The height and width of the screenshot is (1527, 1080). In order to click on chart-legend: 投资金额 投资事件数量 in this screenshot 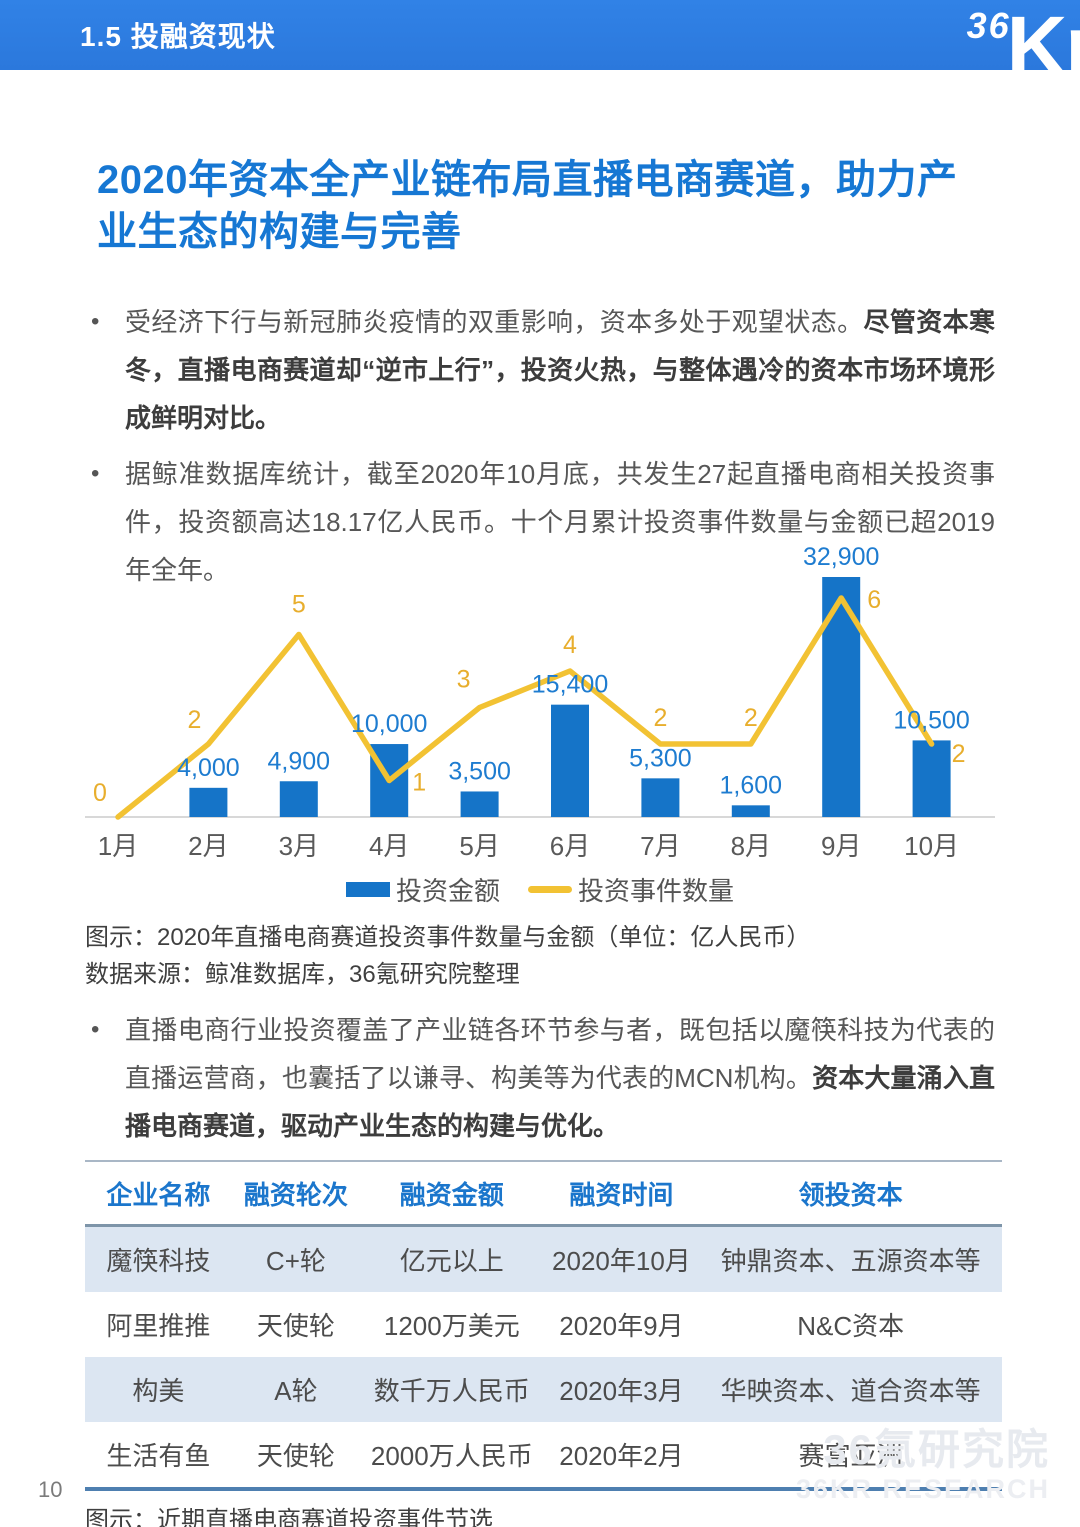, I will do `click(540, 889)`.